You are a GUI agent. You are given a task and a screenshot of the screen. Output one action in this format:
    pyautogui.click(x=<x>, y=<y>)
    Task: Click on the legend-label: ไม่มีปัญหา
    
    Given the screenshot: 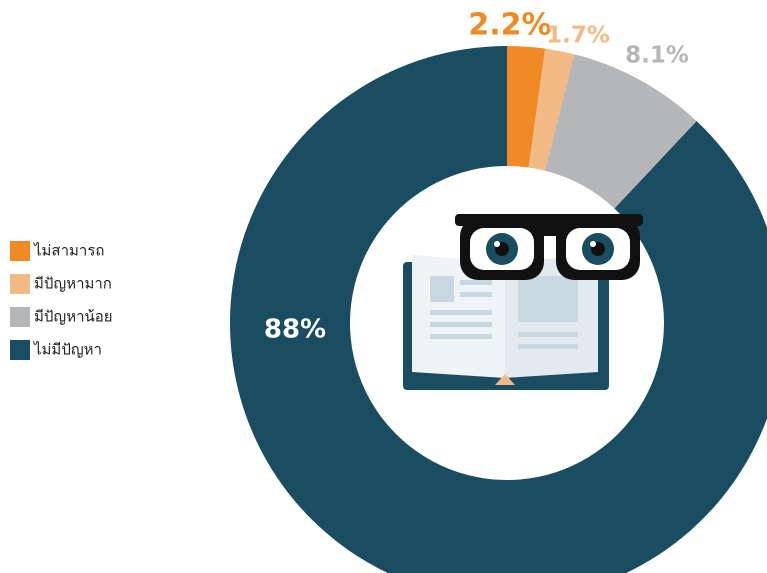 What is the action you would take?
    pyautogui.click(x=67, y=350)
    